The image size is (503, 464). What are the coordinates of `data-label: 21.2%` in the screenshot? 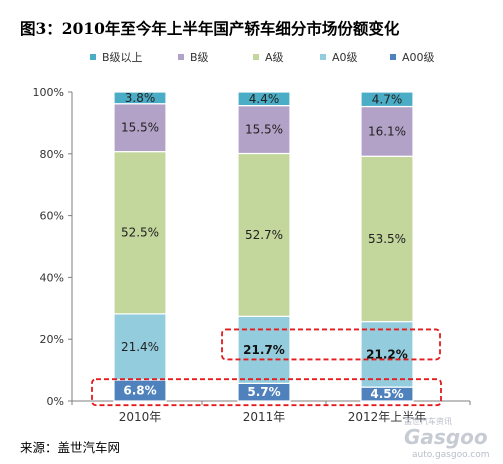 It's located at (387, 354).